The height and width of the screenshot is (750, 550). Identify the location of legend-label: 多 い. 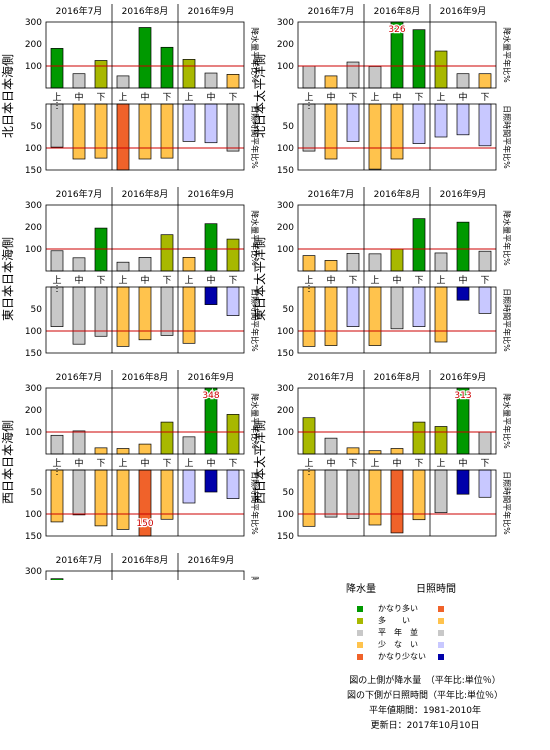
(394, 620).